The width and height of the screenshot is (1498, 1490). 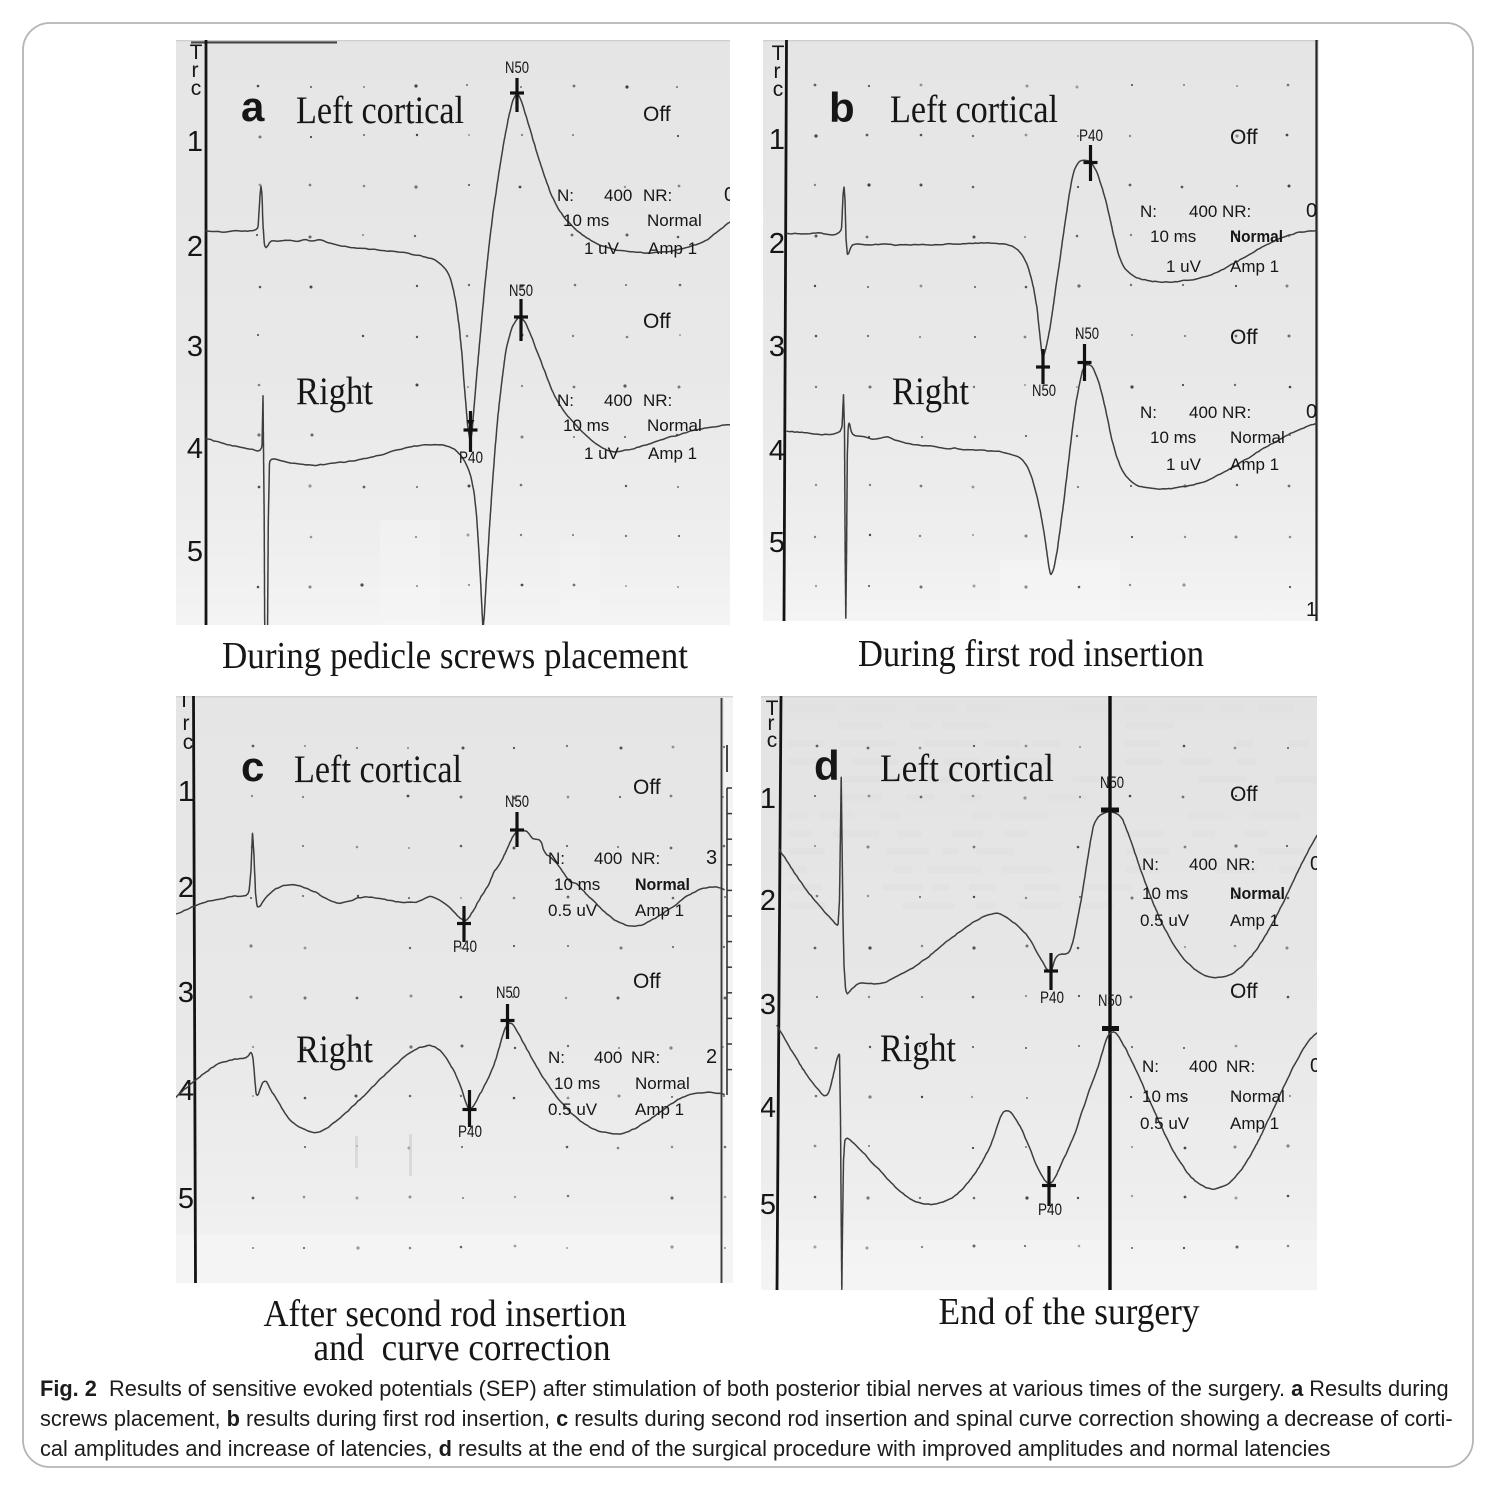 I want to click on svg-text: After second rod insertion, so click(x=445, y=1314).